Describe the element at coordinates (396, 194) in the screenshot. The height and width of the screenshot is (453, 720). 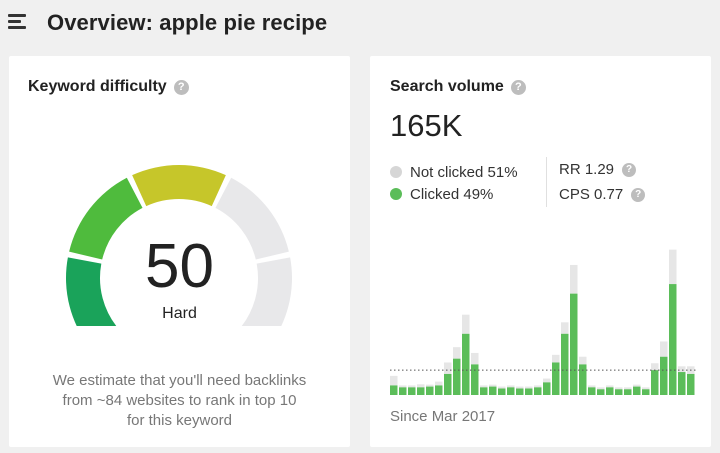
I see `clicked-dot-icon` at that location.